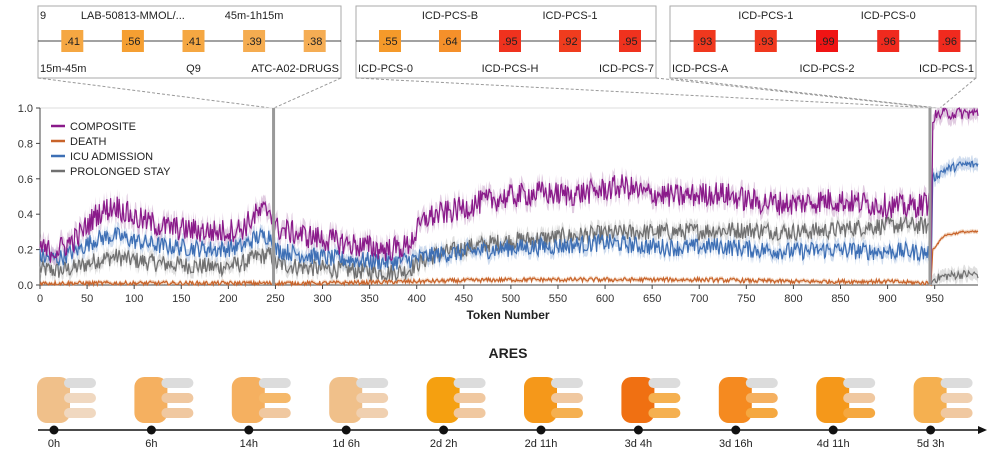  What do you see at coordinates (833, 444) in the screenshot?
I see `timeline-label: 4d 11h` at bounding box center [833, 444].